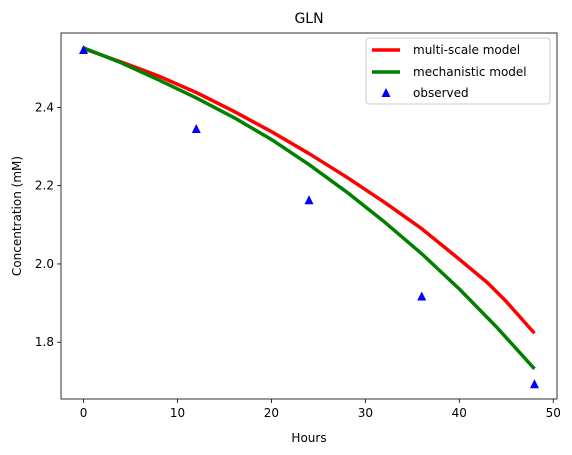 This screenshot has height=455, width=572. Describe the element at coordinates (466, 50) in the screenshot. I see `legend-label-multi-scale: multi-scale model` at that location.